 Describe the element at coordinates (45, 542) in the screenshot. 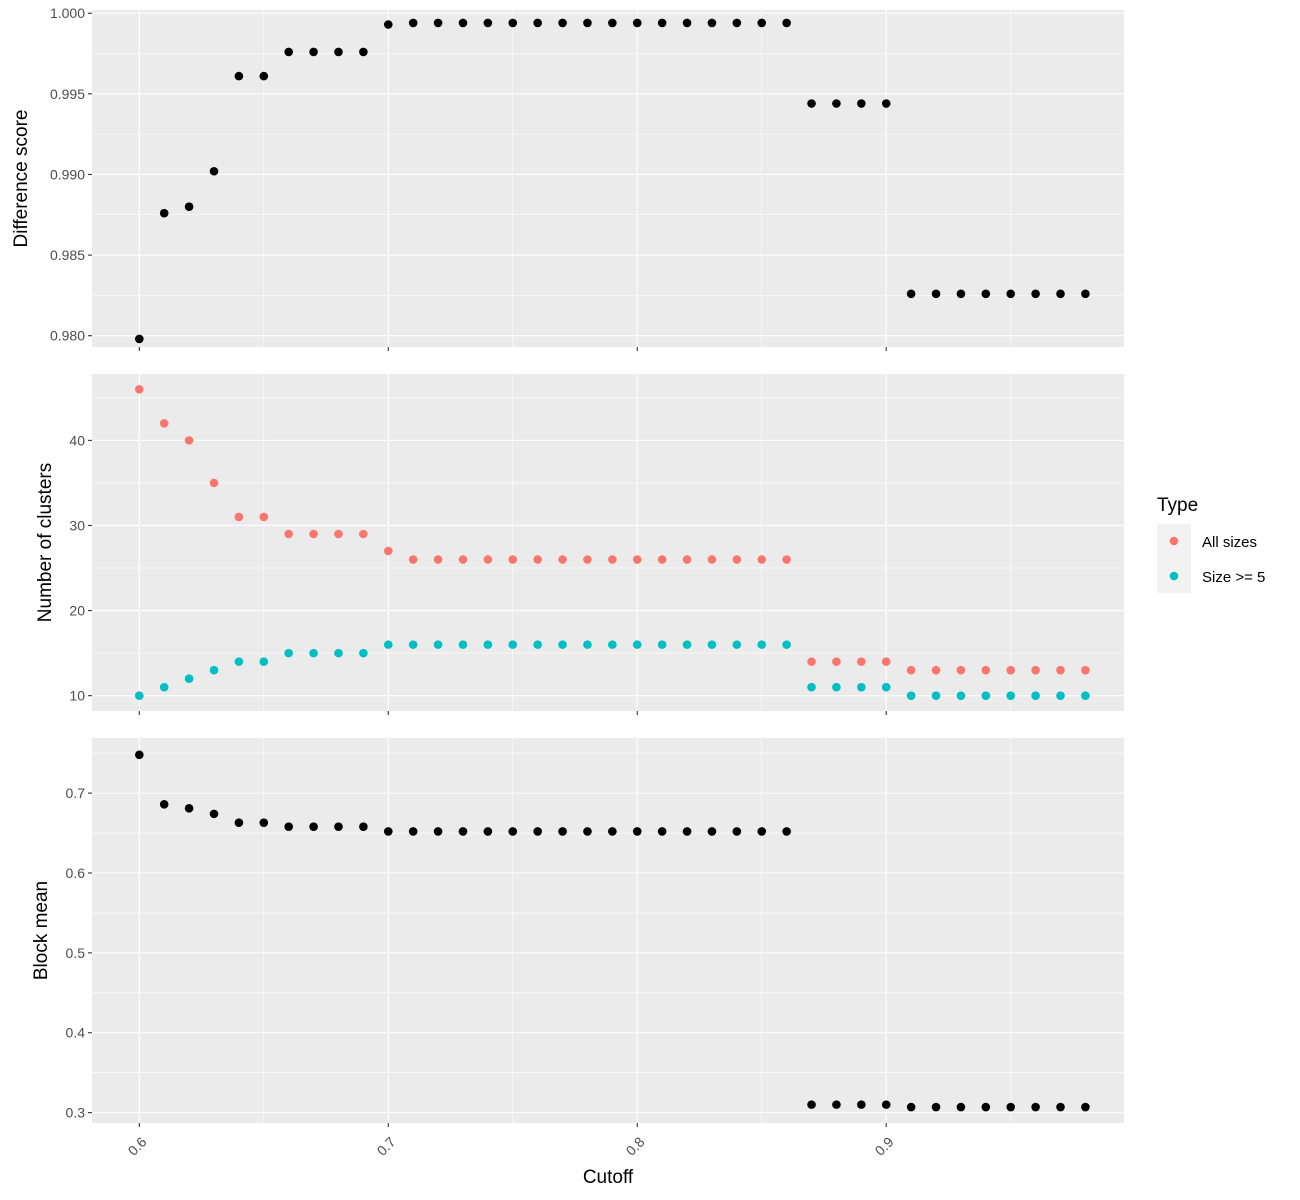

I see `y-axis-title: Number of clusters` at that location.